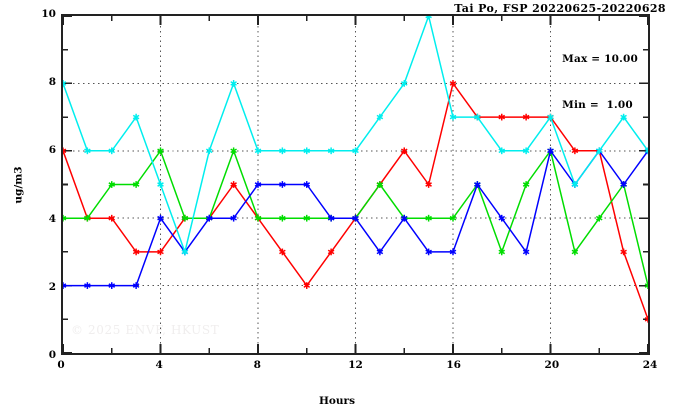 The image size is (674, 409). I want to click on x-tick-label: 8, so click(257, 365).